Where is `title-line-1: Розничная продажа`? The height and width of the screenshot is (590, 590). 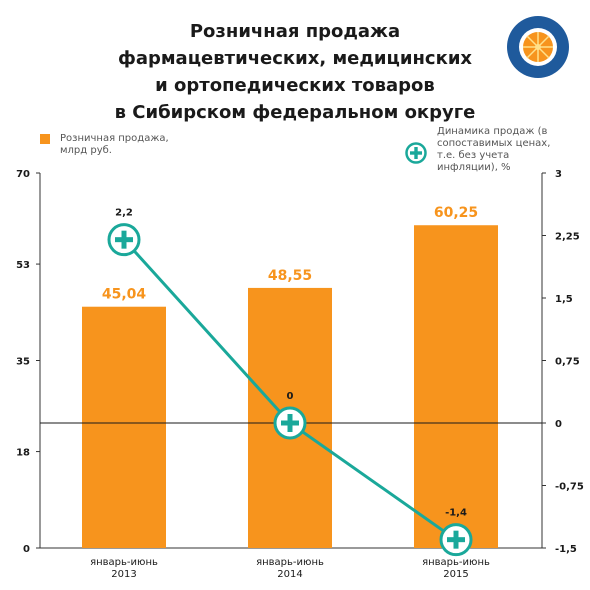
title-line-1: Розничная продажа is located at coordinates (295, 31).